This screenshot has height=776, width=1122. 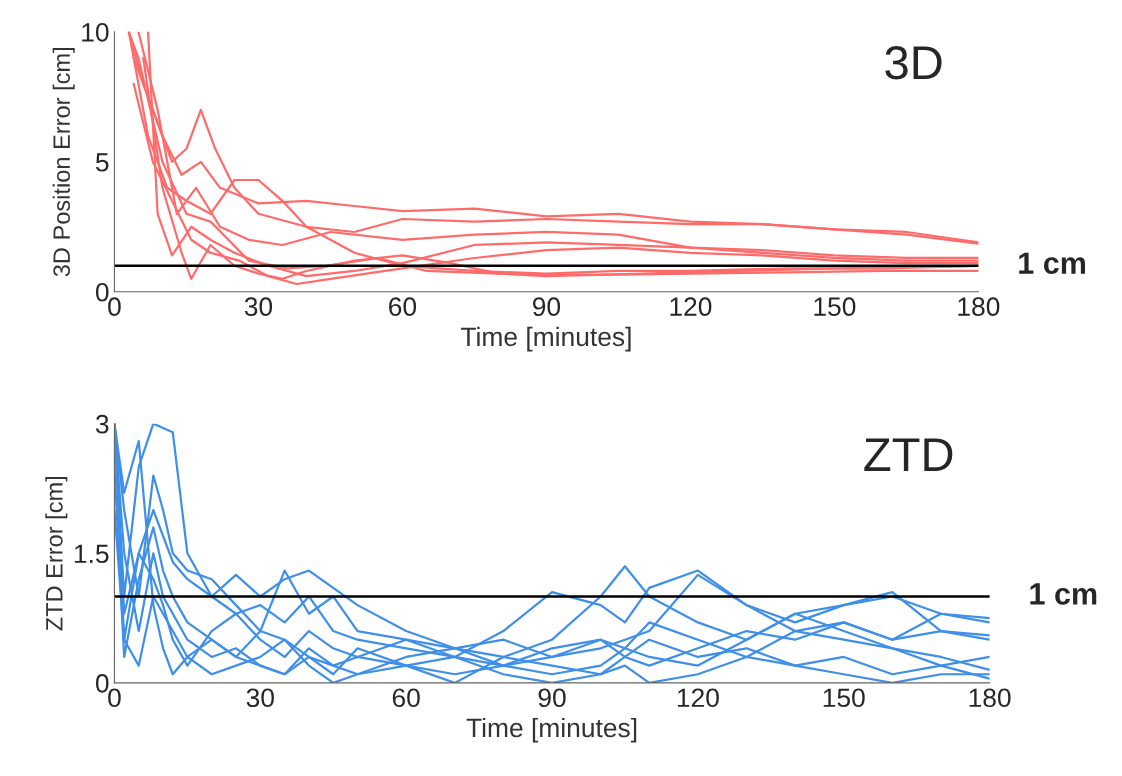 I want to click on y-axis-title: ZTD Error [cm], so click(x=56, y=553).